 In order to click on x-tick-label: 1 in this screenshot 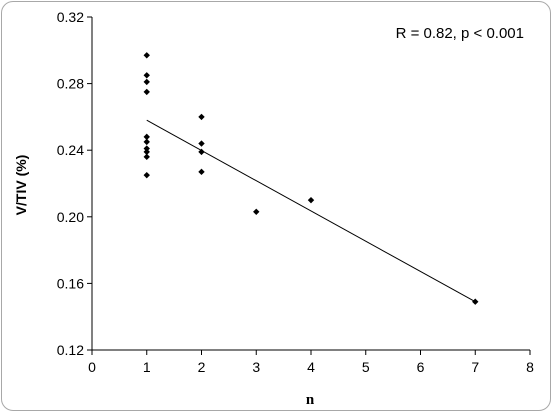, I will do `click(147, 367)`.